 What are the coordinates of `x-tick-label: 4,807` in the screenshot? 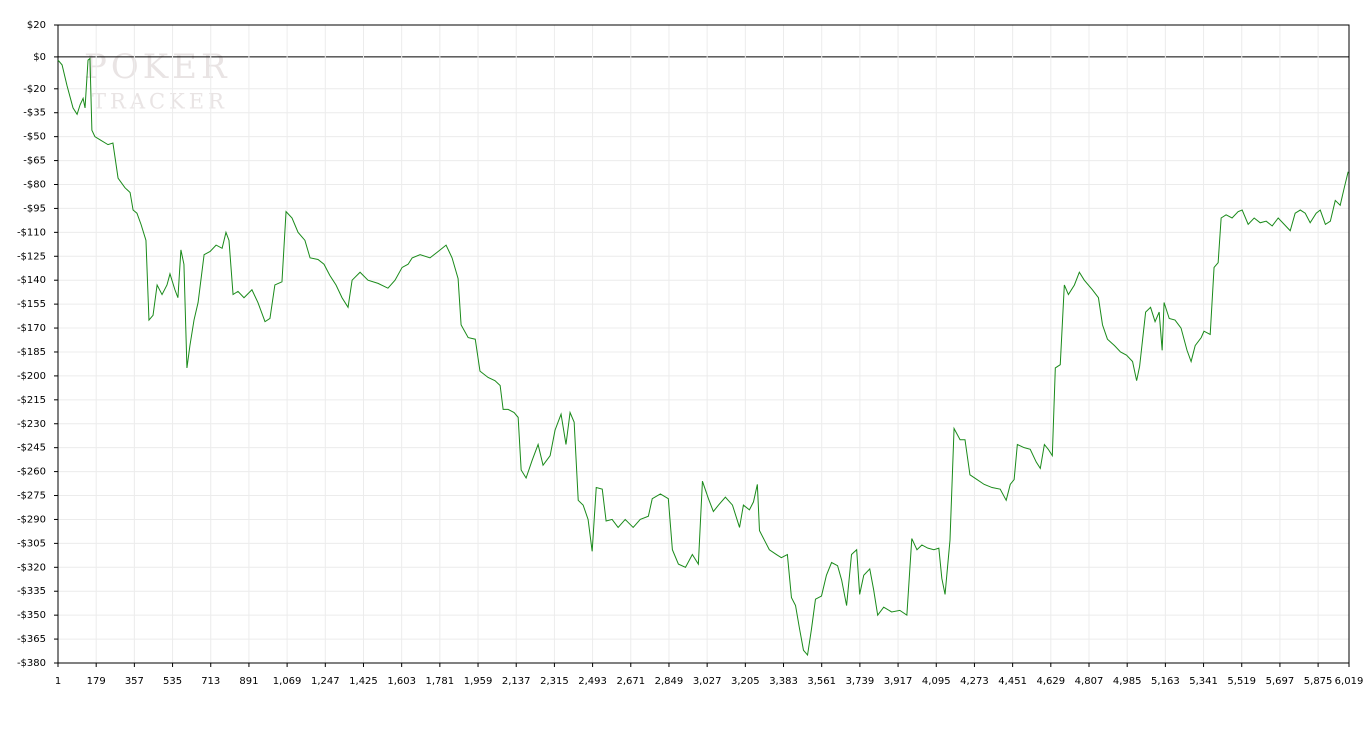 It's located at (1089, 681).